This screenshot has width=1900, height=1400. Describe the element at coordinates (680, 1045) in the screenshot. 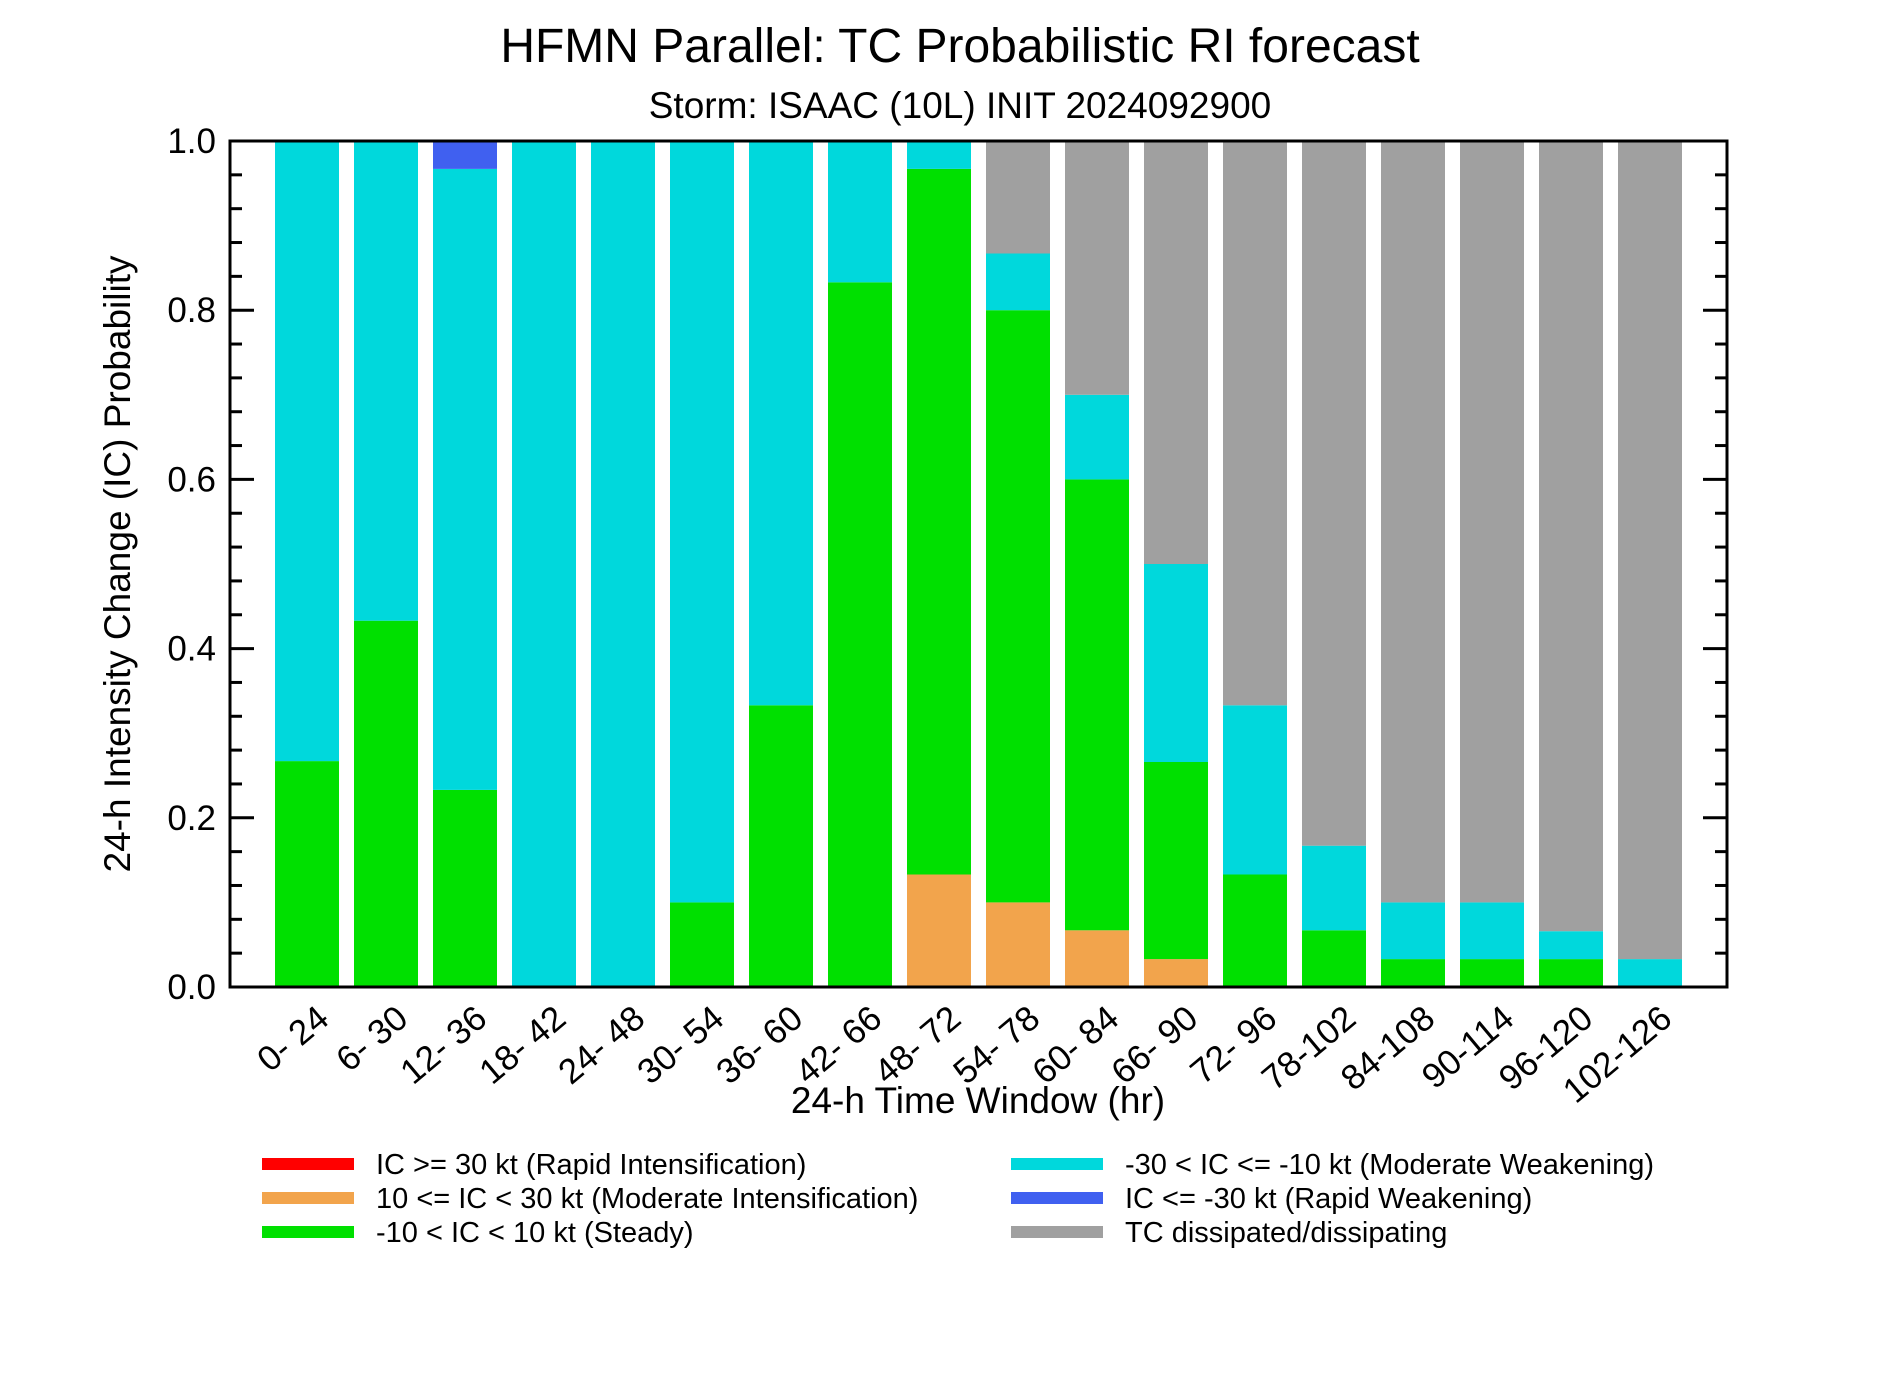

I see `x-tick-label: 30- 54` at that location.